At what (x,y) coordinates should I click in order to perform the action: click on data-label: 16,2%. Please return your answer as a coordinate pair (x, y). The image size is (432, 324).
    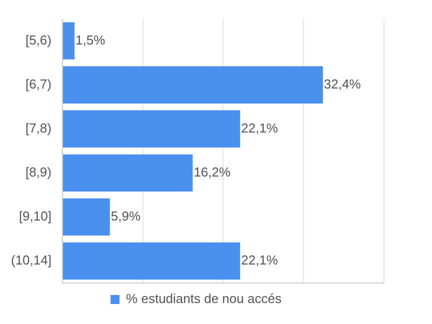
    Looking at the image, I should click on (212, 172).